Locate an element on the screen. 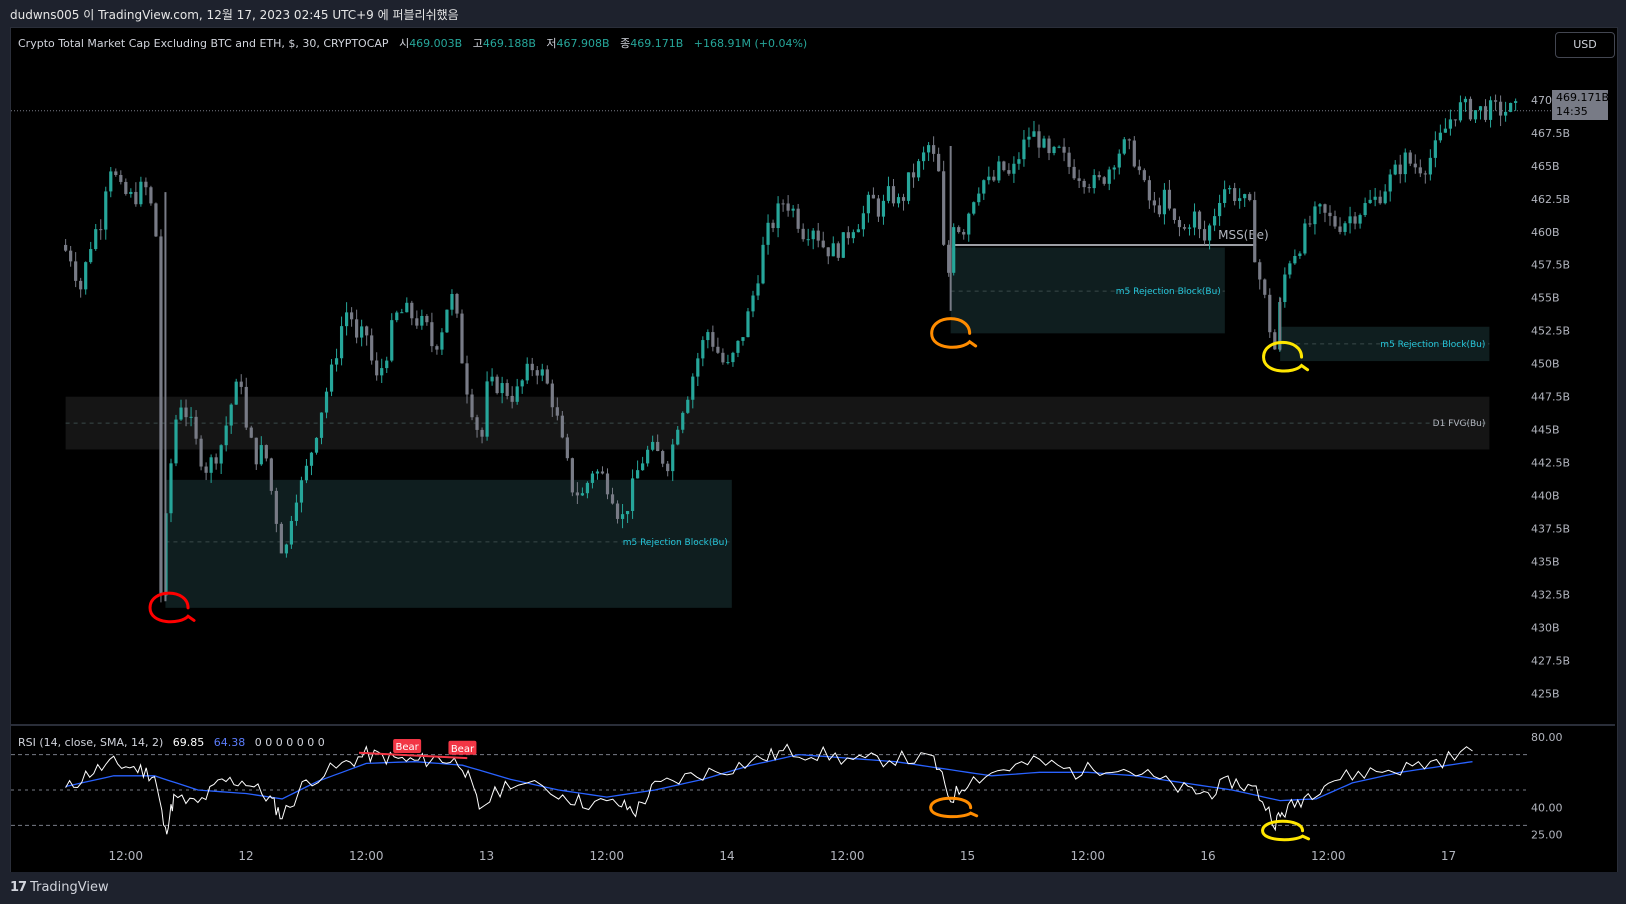  y-tick-label-18: 425B is located at coordinates (1545, 694).